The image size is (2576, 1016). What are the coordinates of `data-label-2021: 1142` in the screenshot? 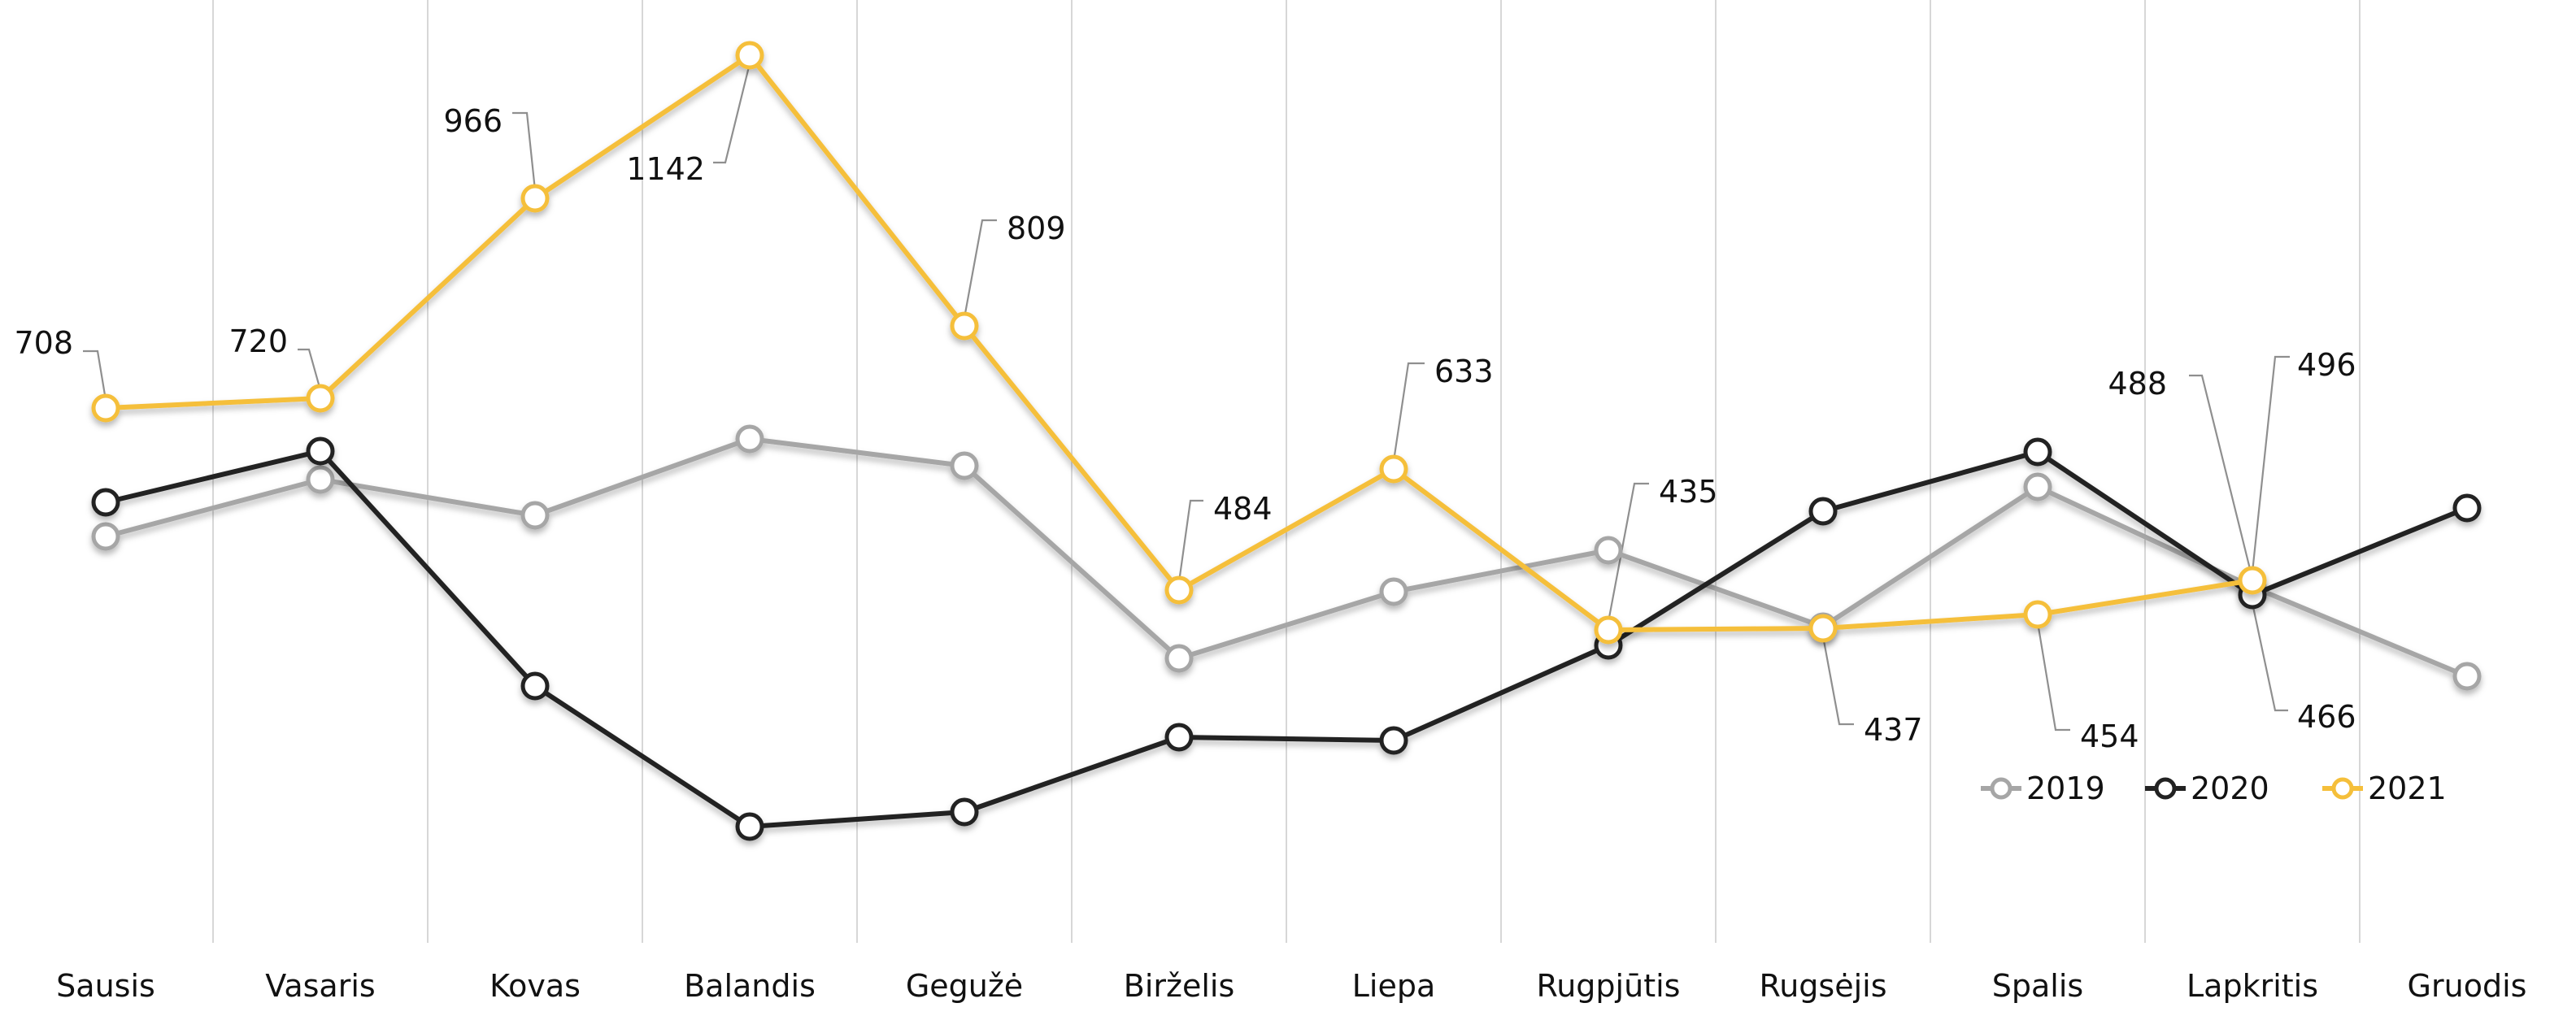 It's located at (665, 169).